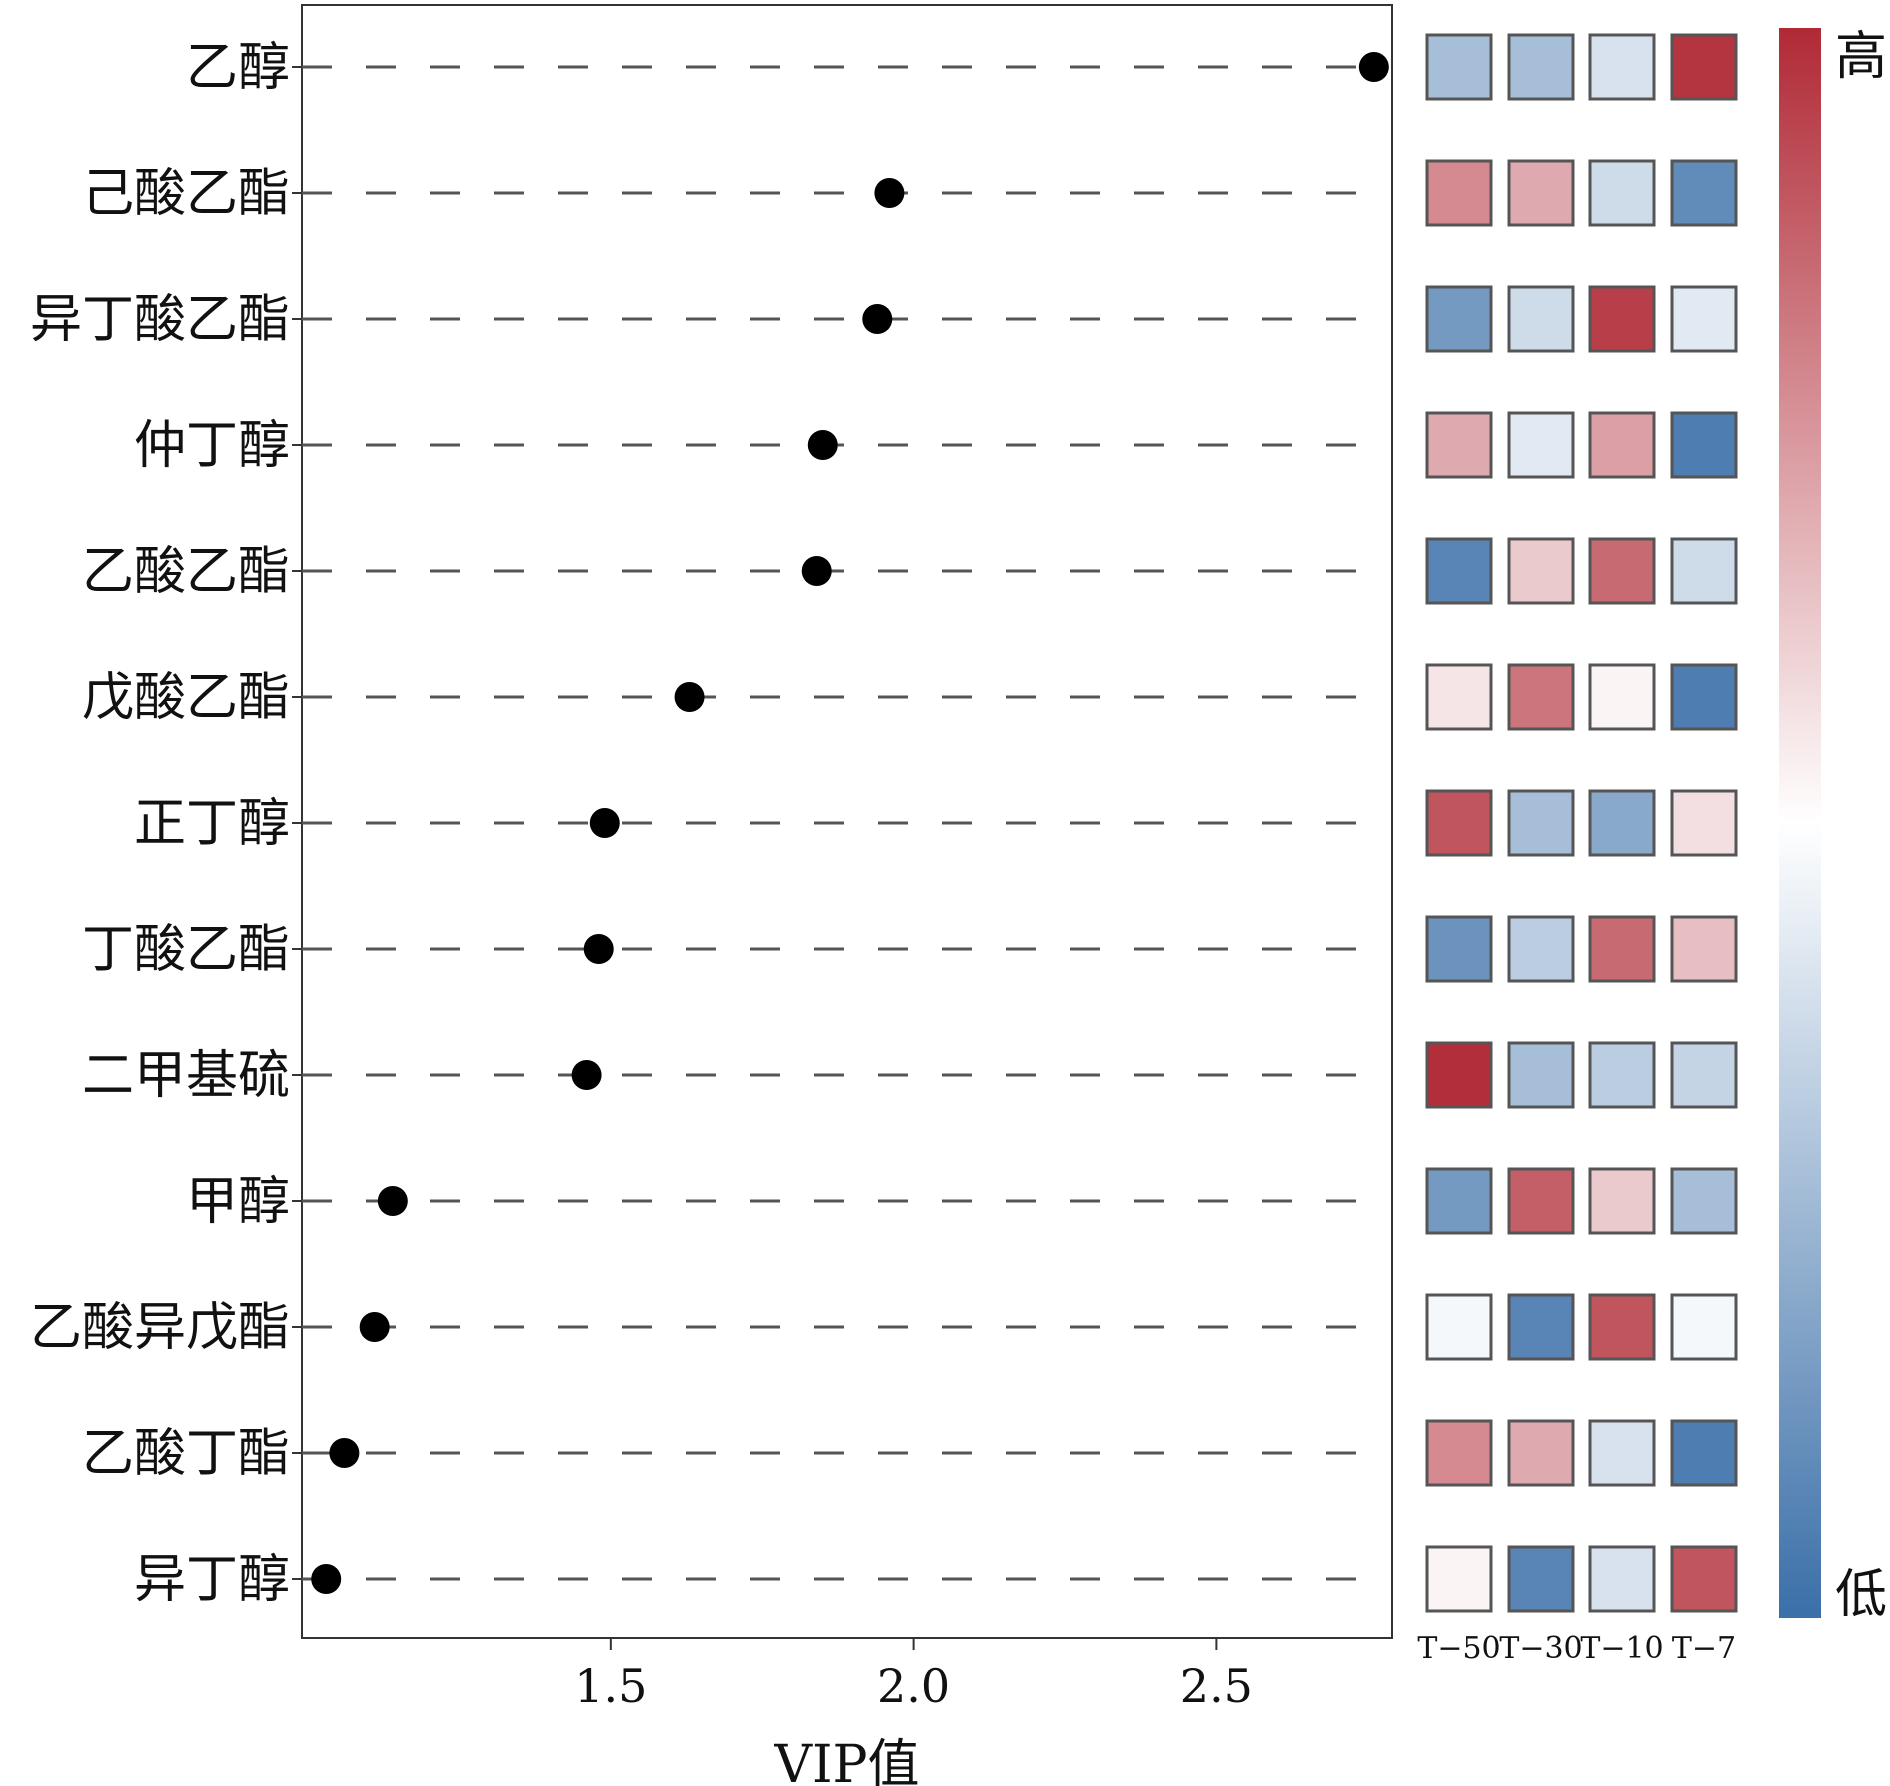  I want to click on compound-label: 戊酸乙酯, so click(186, 698).